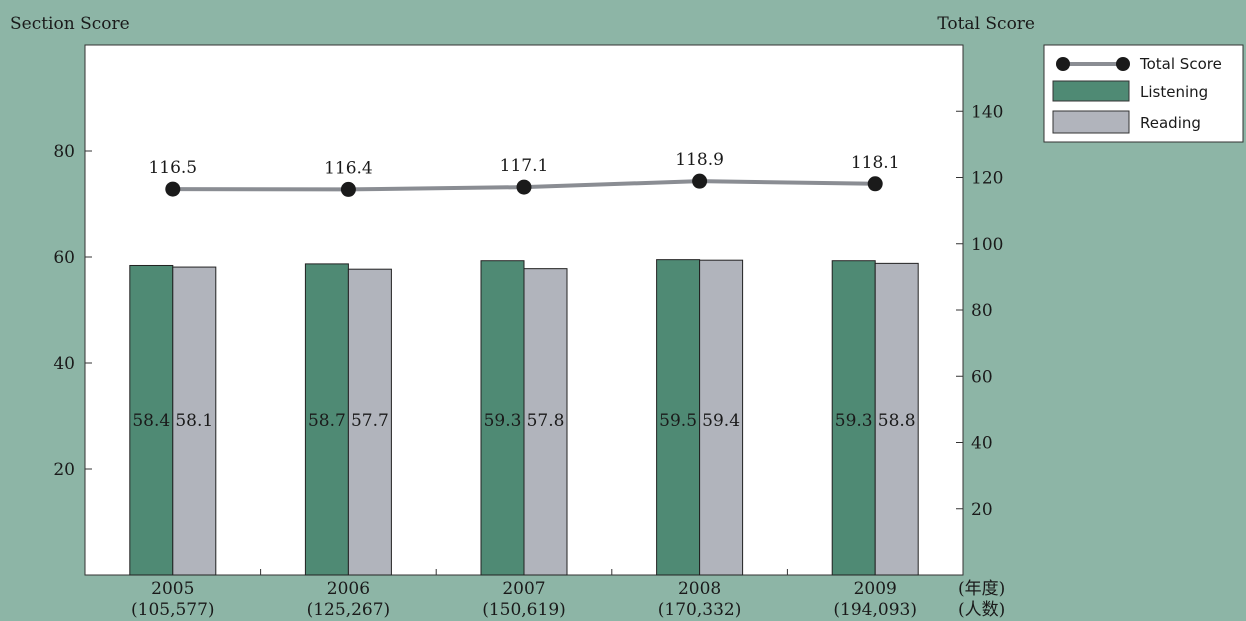 This screenshot has height=621, width=1246. What do you see at coordinates (64, 152) in the screenshot?
I see `left-tick-label-80: 80` at bounding box center [64, 152].